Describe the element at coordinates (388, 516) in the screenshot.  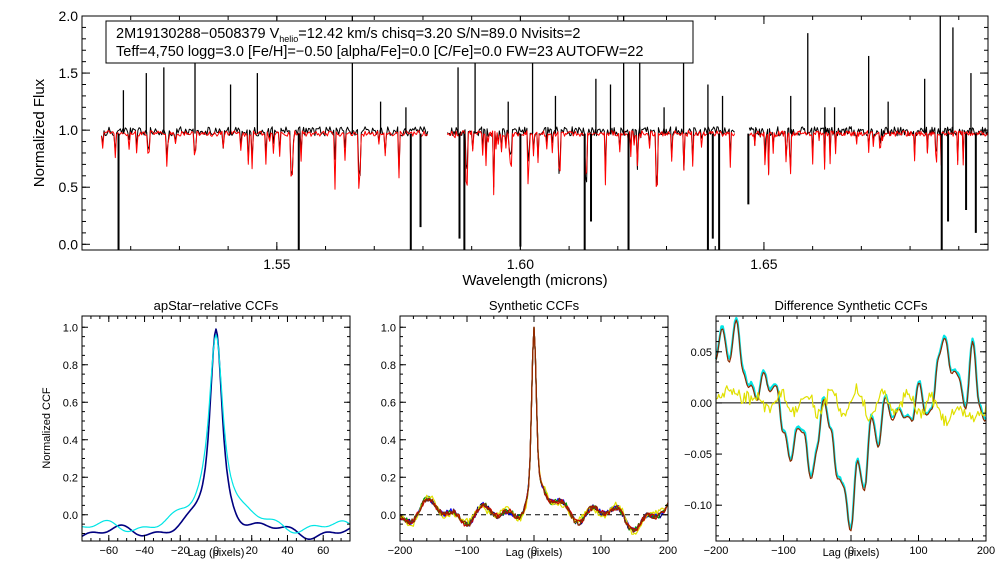
I see `synthetic-ccf-y-tick-label: 0.0` at that location.